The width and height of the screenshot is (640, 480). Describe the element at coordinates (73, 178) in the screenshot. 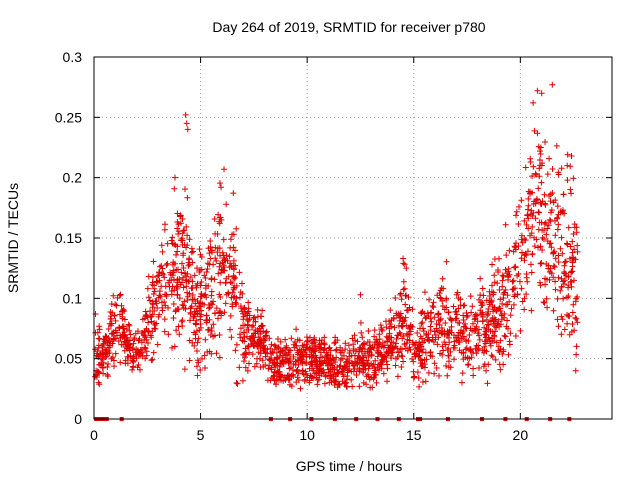

I see `y-tick-label: 0.2` at that location.